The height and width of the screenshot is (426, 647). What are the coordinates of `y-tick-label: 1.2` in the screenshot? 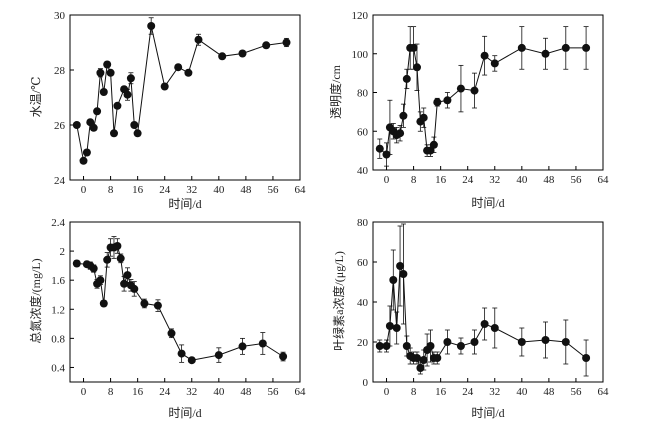 It's located at (58, 310).